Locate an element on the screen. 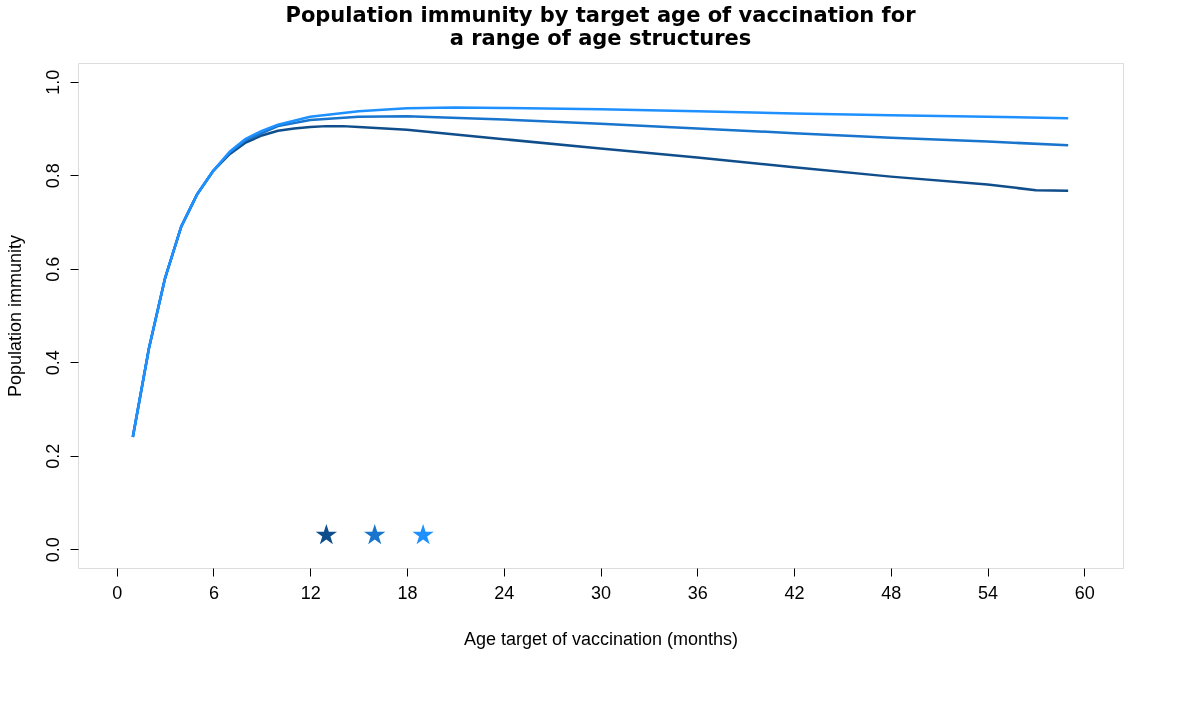  x-tick-label: 36 is located at coordinates (697, 592).